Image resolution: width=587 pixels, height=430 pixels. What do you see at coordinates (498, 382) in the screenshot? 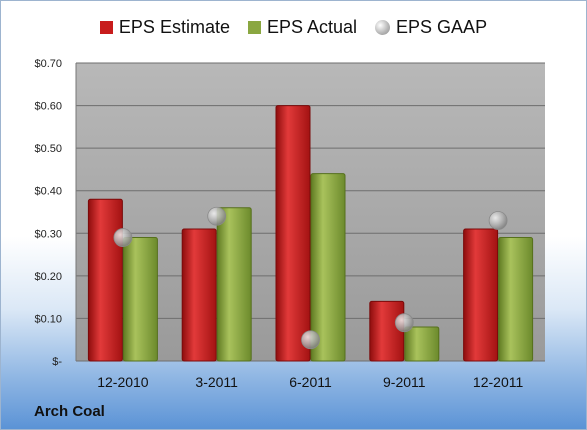
I see `x-tick-label: 12-2011` at bounding box center [498, 382].